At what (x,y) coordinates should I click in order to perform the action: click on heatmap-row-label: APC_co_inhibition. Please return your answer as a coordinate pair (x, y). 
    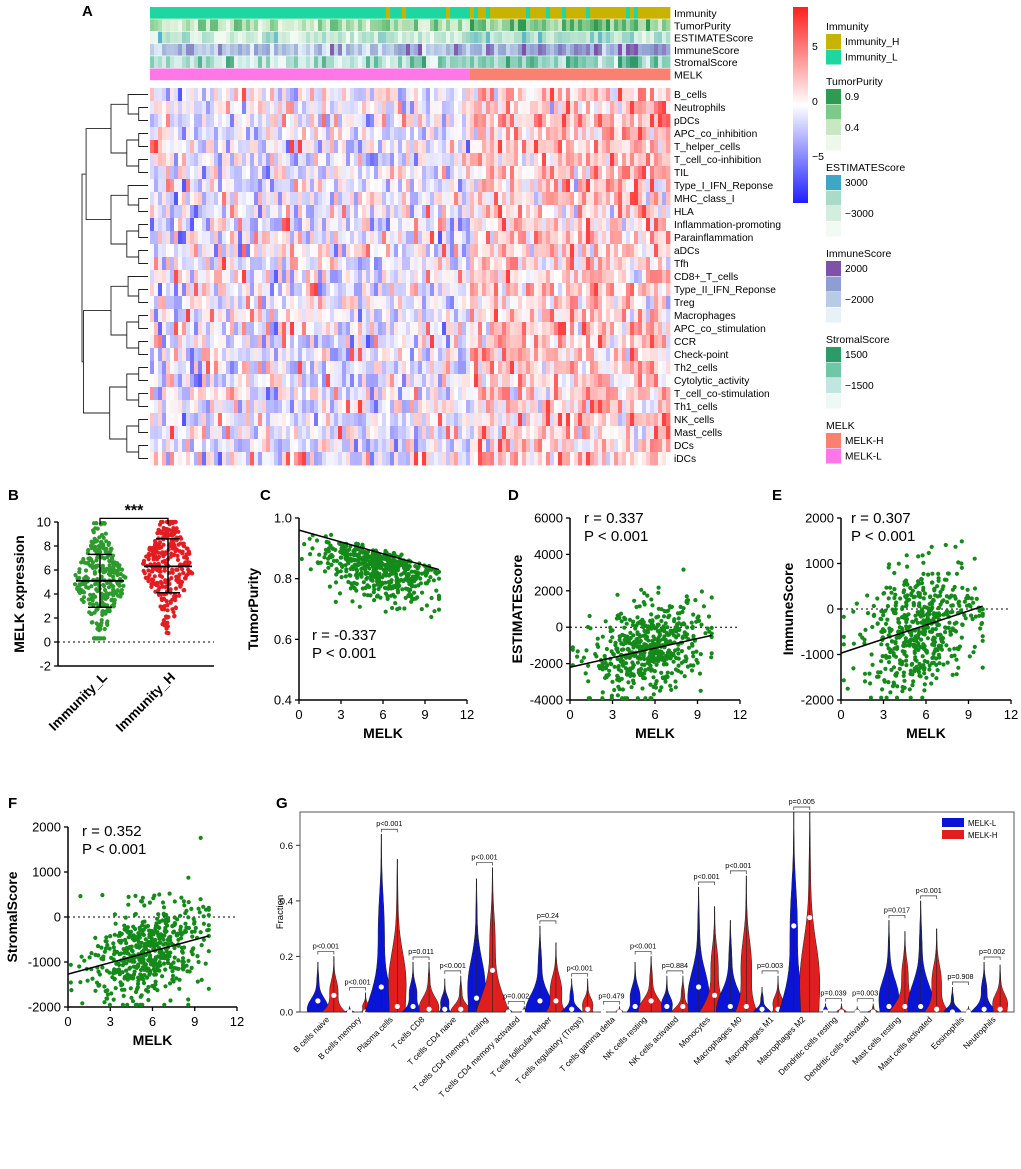
    Looking at the image, I should click on (715, 134).